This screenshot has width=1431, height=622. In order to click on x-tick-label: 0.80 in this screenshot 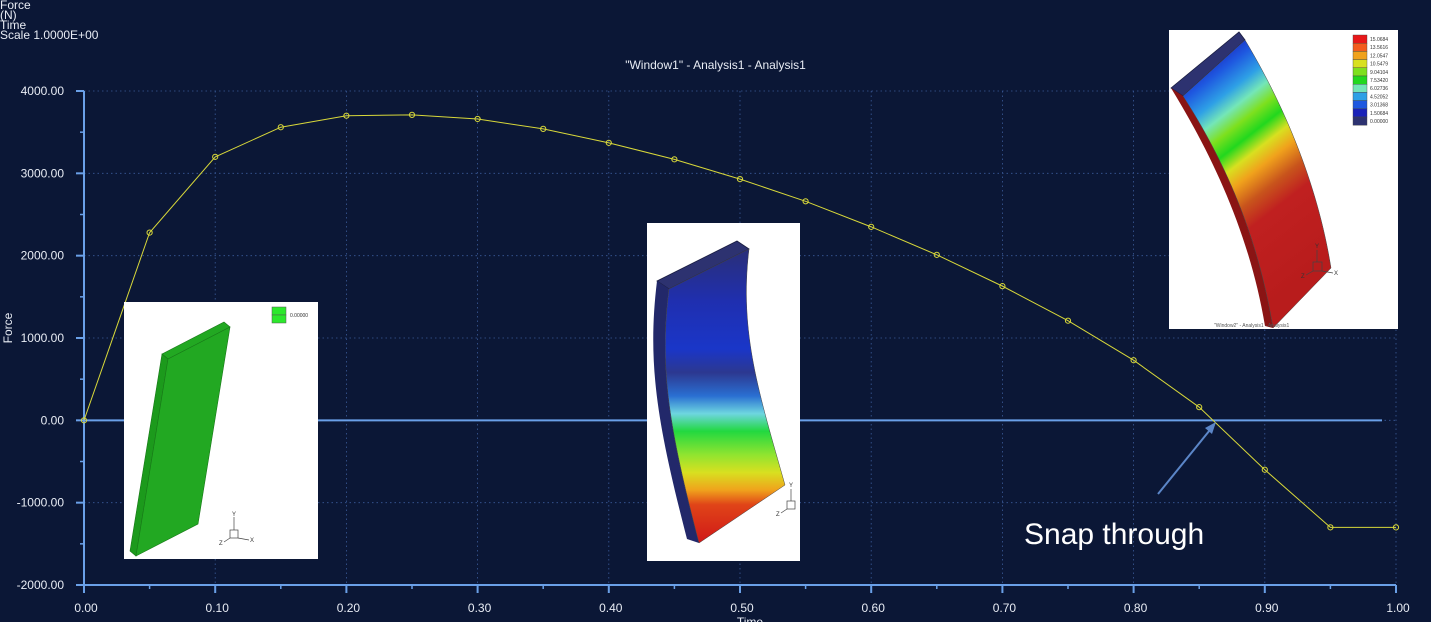, I will do `click(1136, 608)`.